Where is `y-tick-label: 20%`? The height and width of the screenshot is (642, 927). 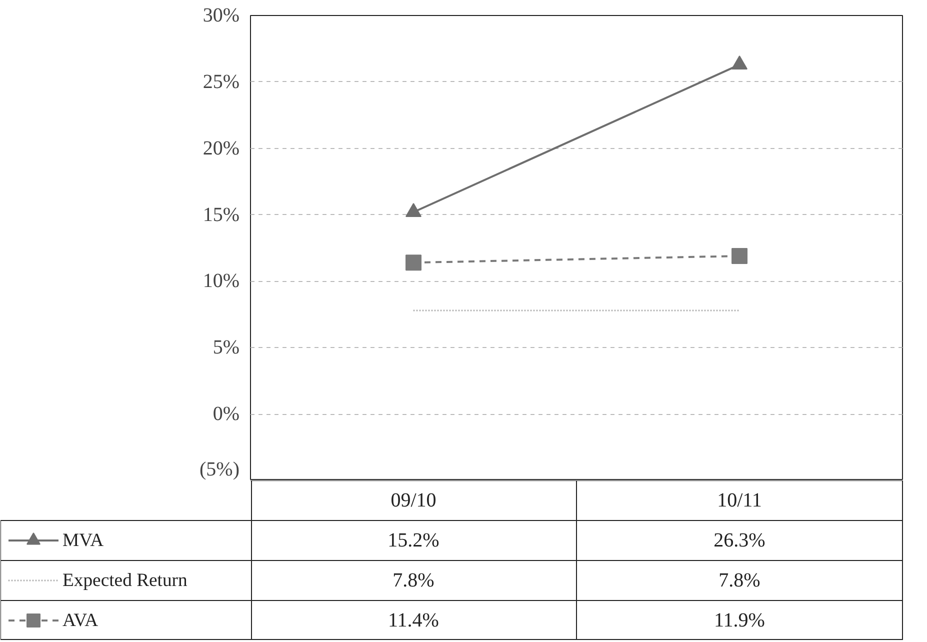 y-tick-label: 20% is located at coordinates (221, 148).